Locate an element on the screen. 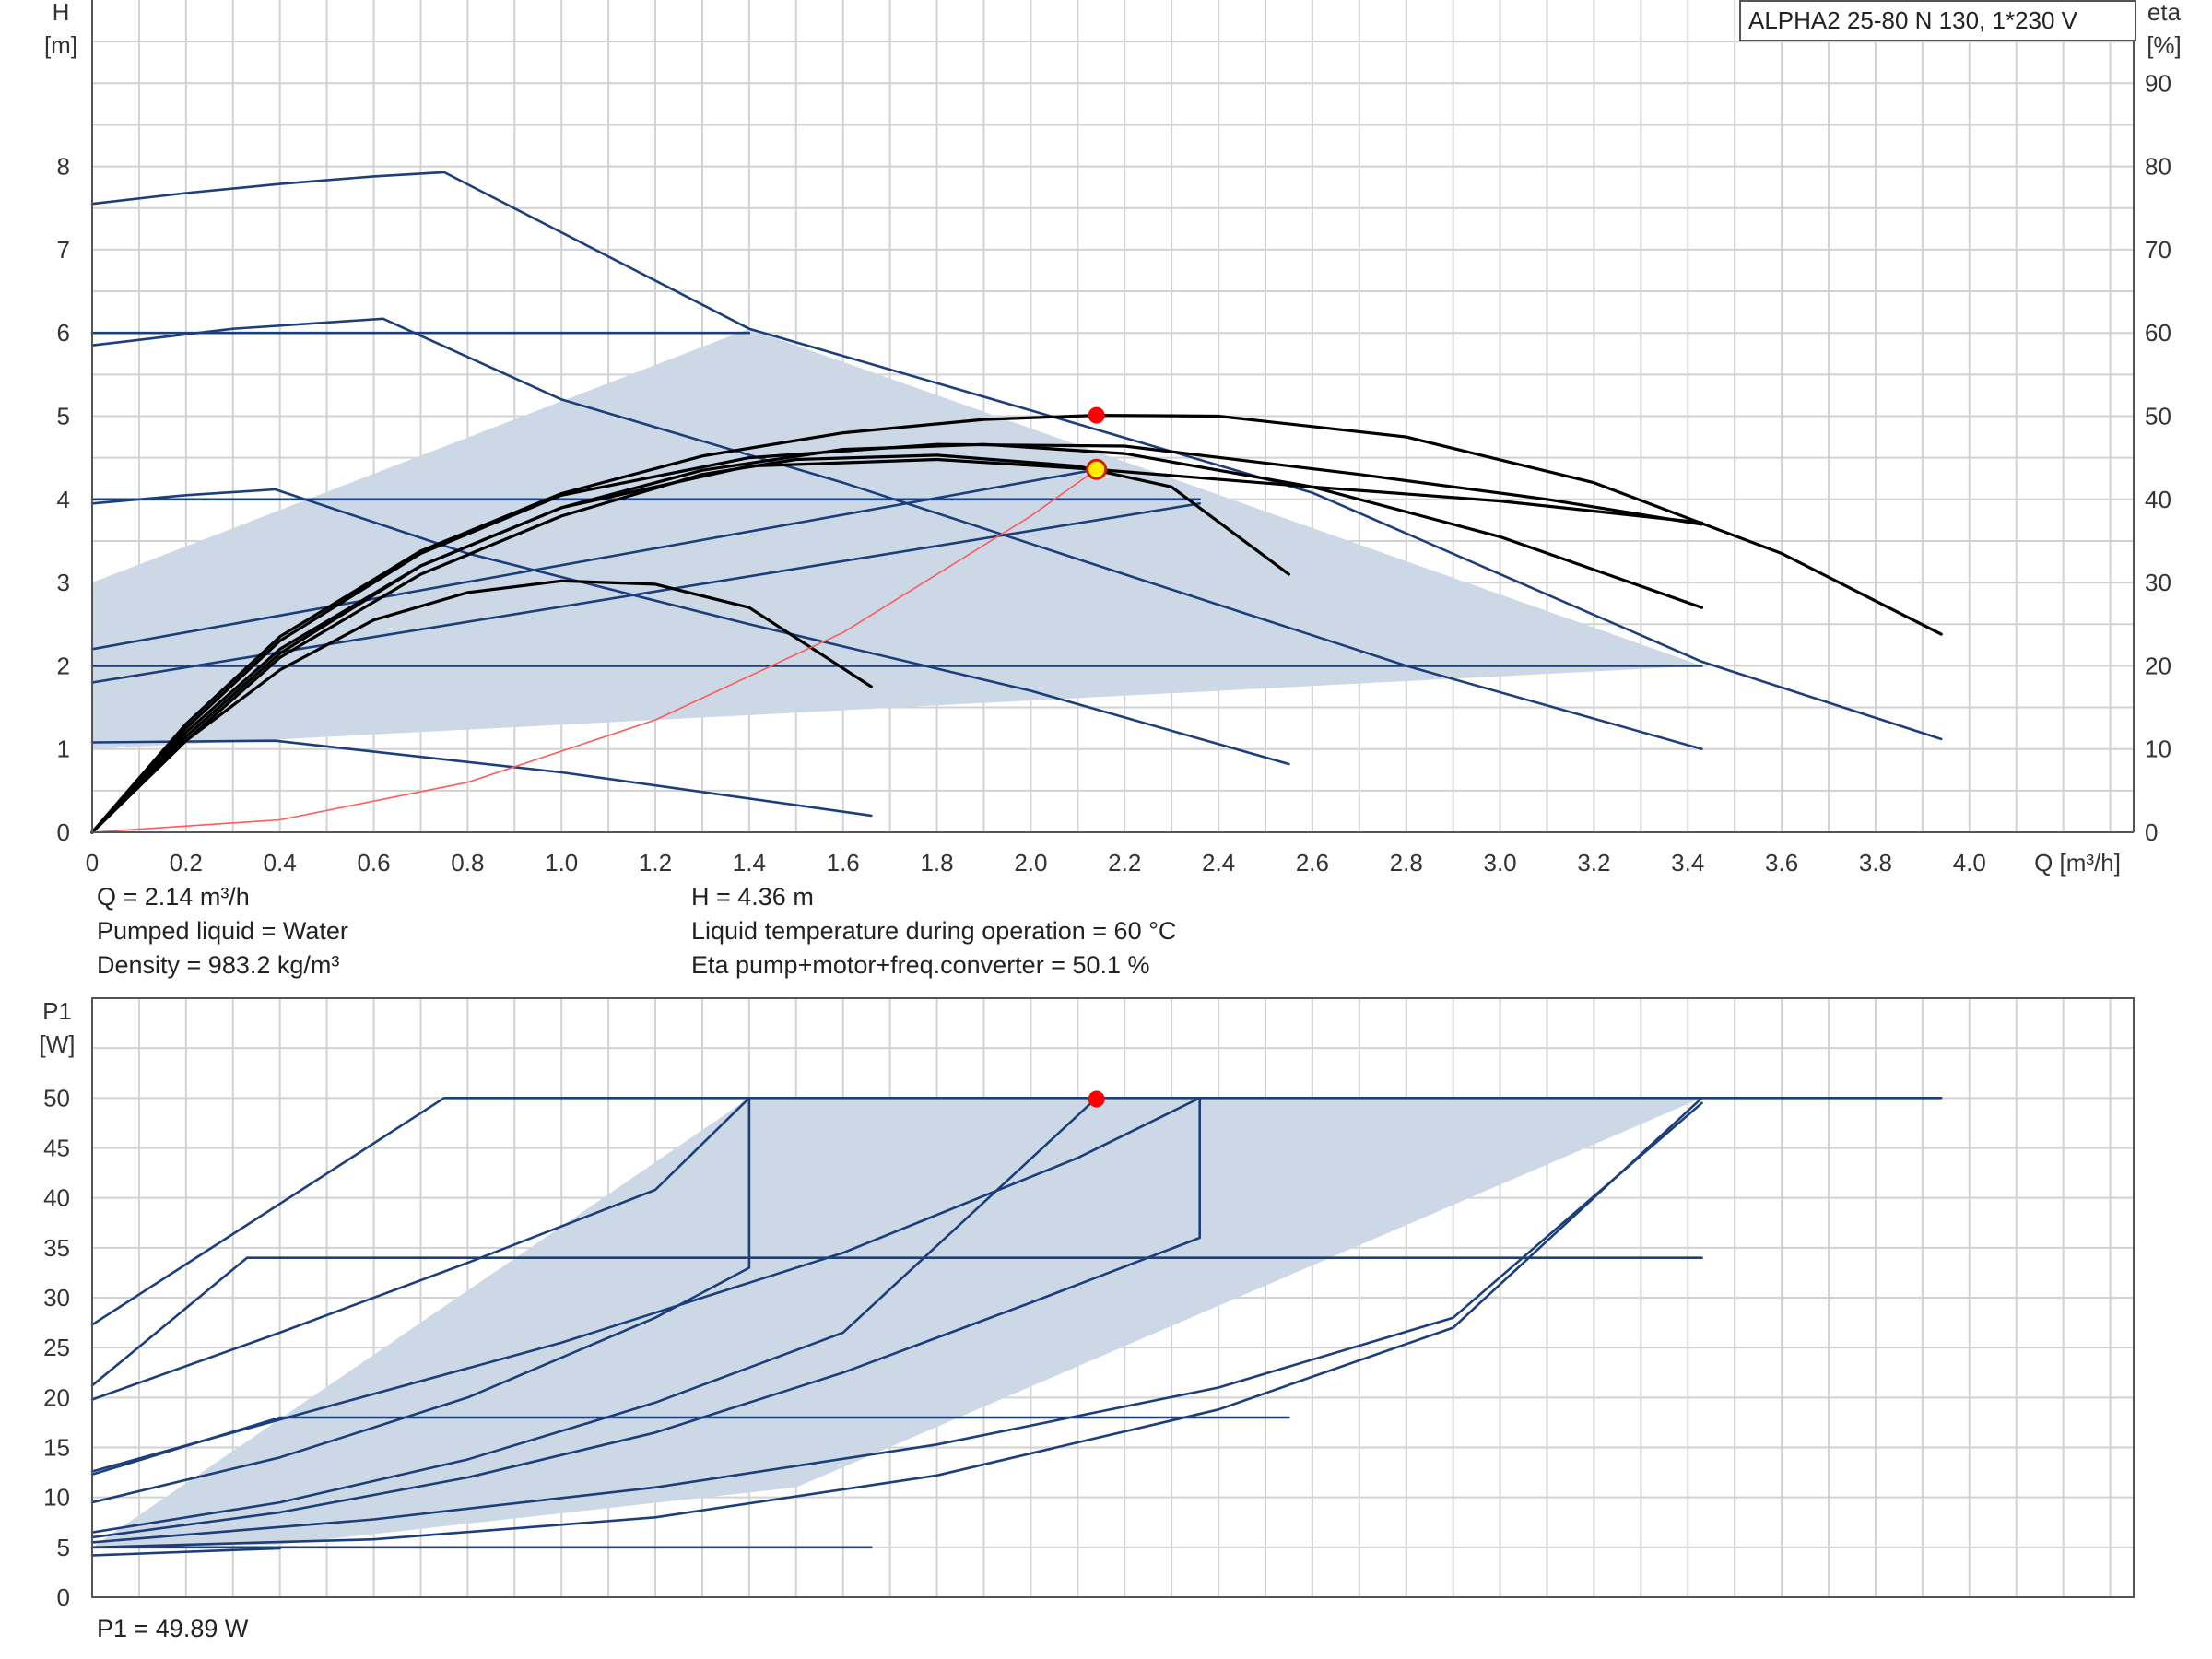  y2-tick-label: 30 is located at coordinates (2158, 582).